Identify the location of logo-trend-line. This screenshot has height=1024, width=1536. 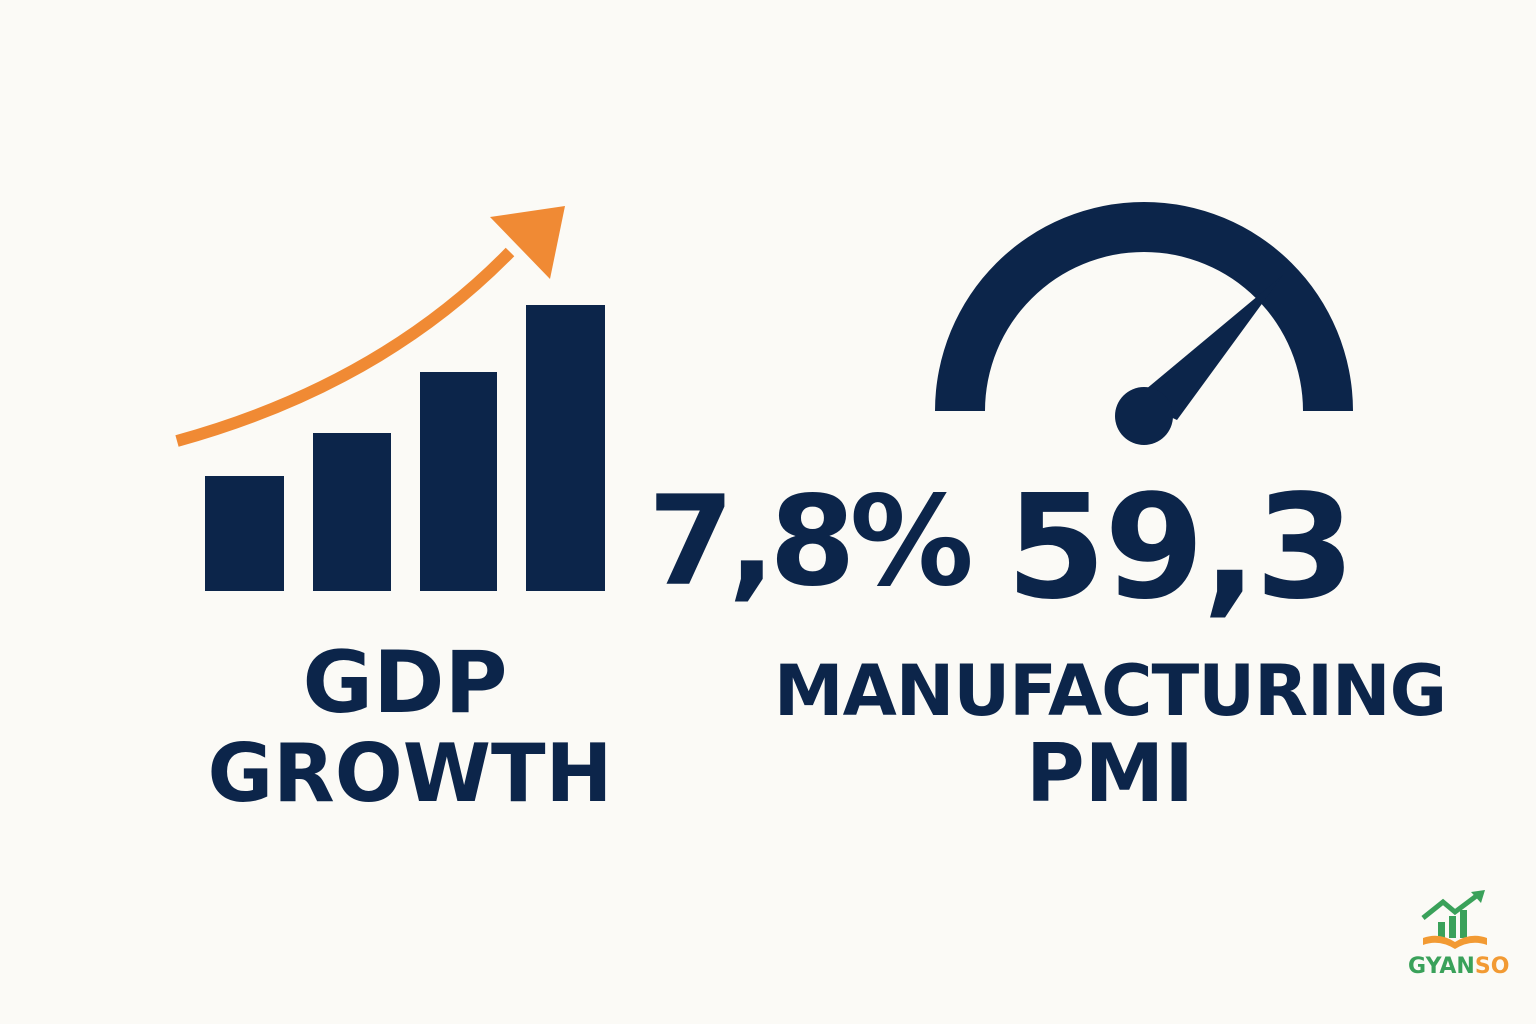
(1451, 906).